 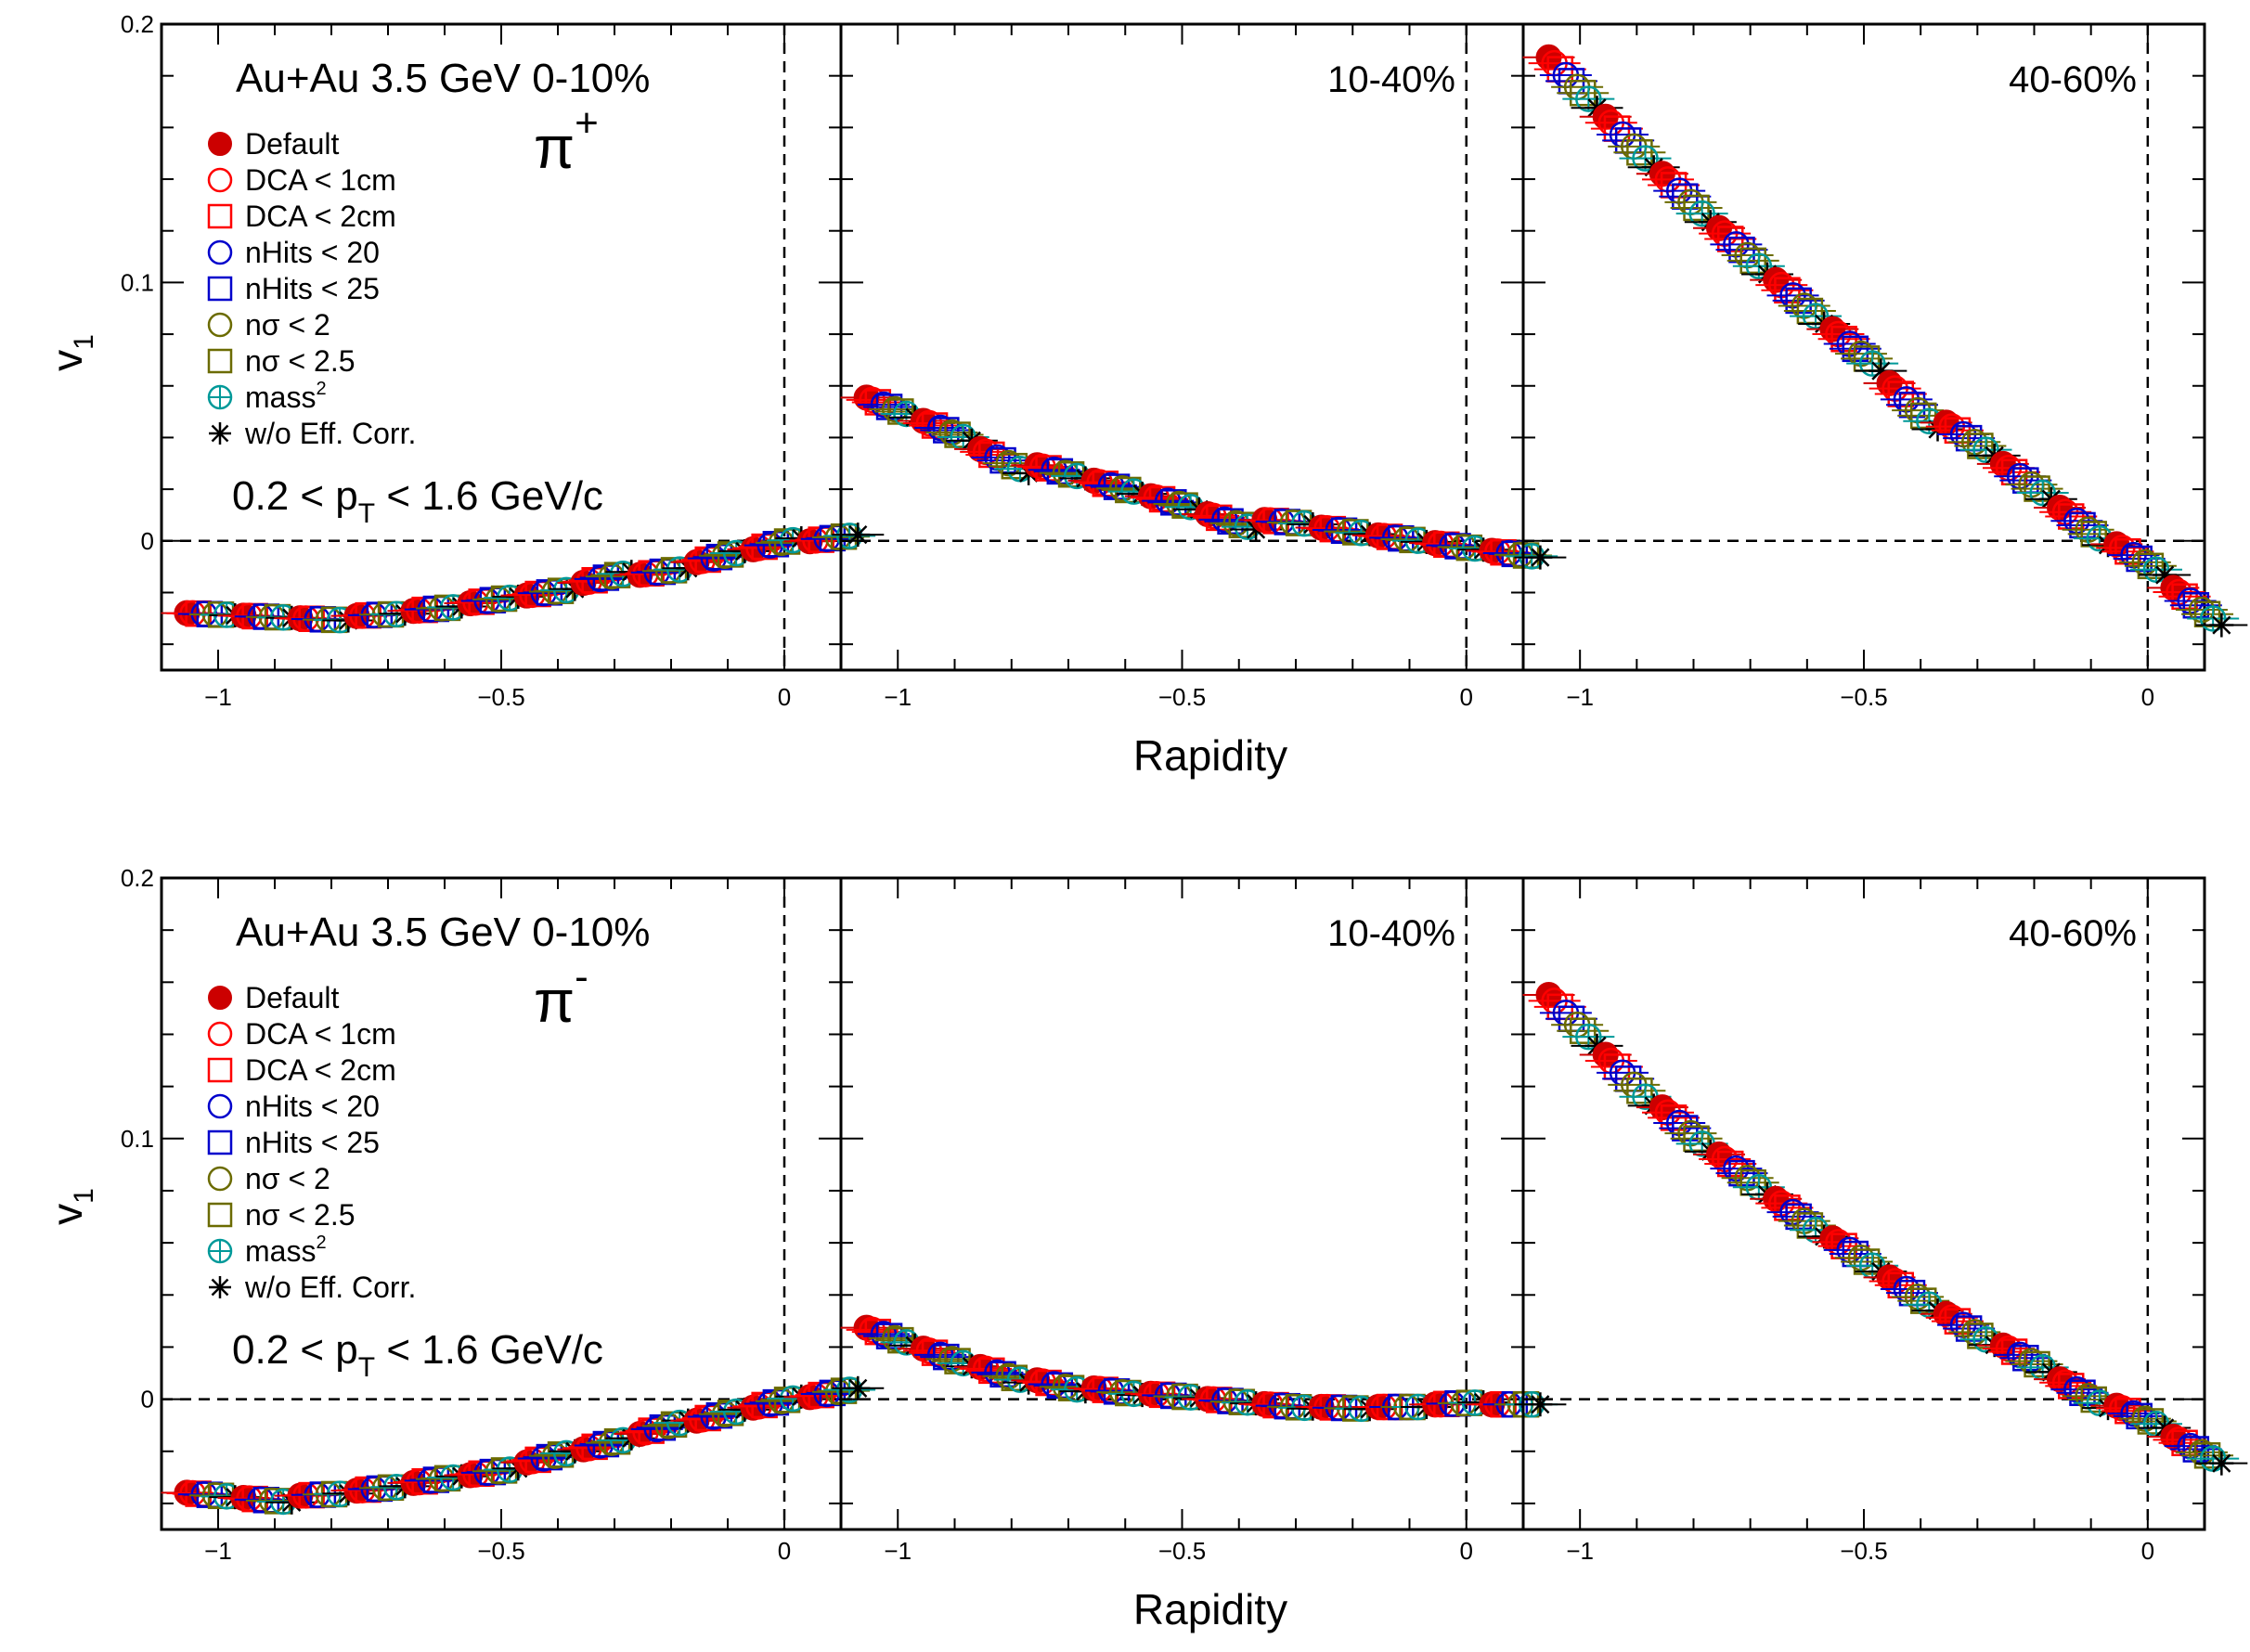 I want to click on y-tick-label: 0.1, so click(x=137, y=282).